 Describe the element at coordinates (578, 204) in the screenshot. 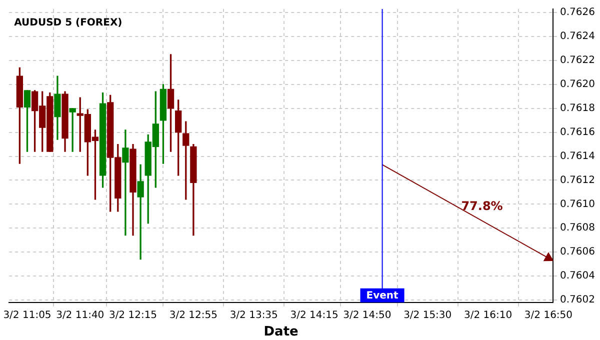

I see `y-tick-label: 0.7610` at that location.